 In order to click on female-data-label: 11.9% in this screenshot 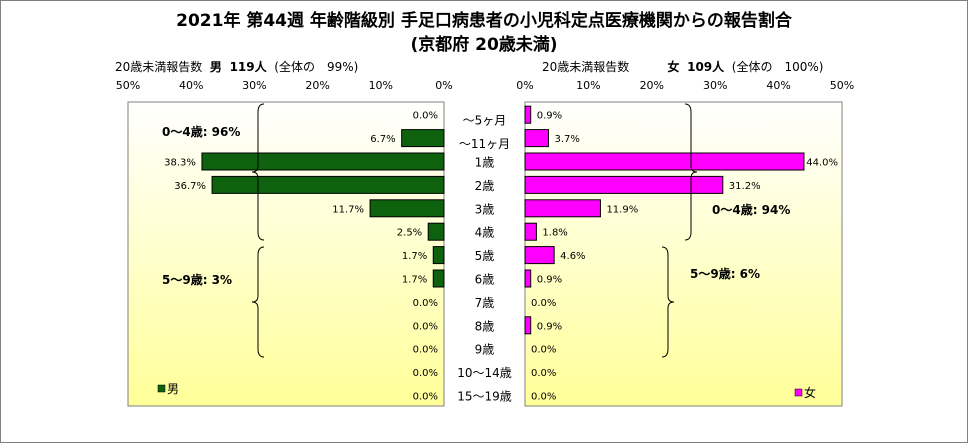, I will do `click(622, 209)`.